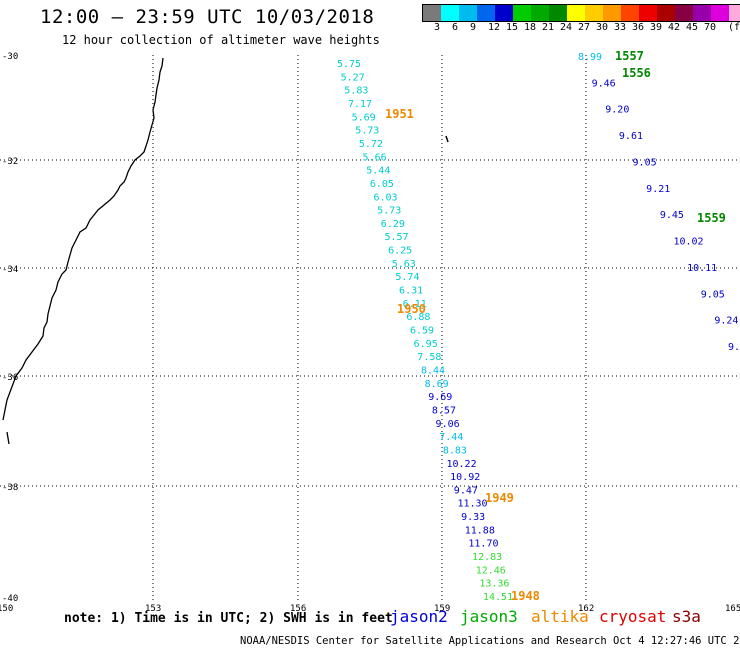 The height and width of the screenshot is (650, 740). Describe the element at coordinates (672, 215) in the screenshot. I see `swh-value: 9.45` at that location.